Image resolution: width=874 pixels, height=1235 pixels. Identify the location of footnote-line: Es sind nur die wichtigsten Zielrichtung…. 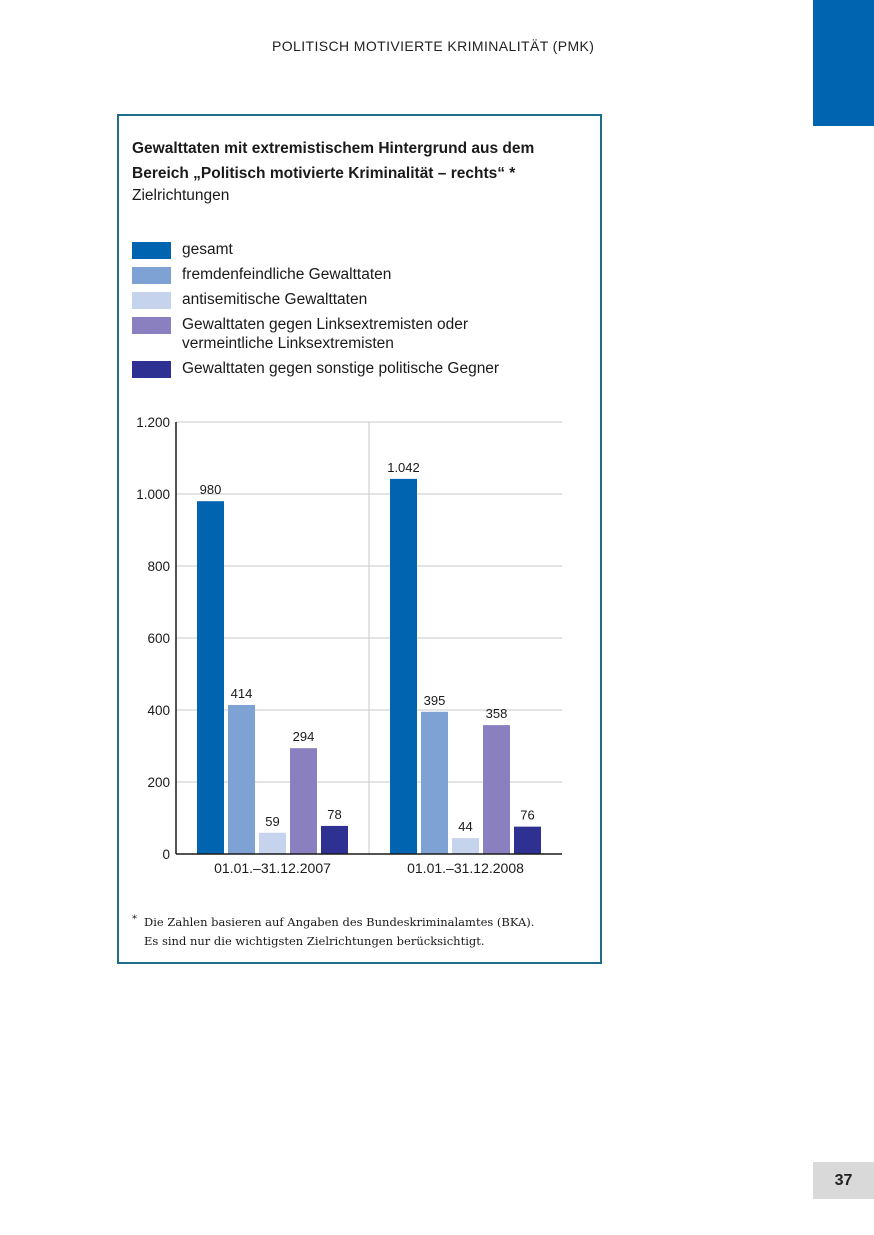
(314, 941).